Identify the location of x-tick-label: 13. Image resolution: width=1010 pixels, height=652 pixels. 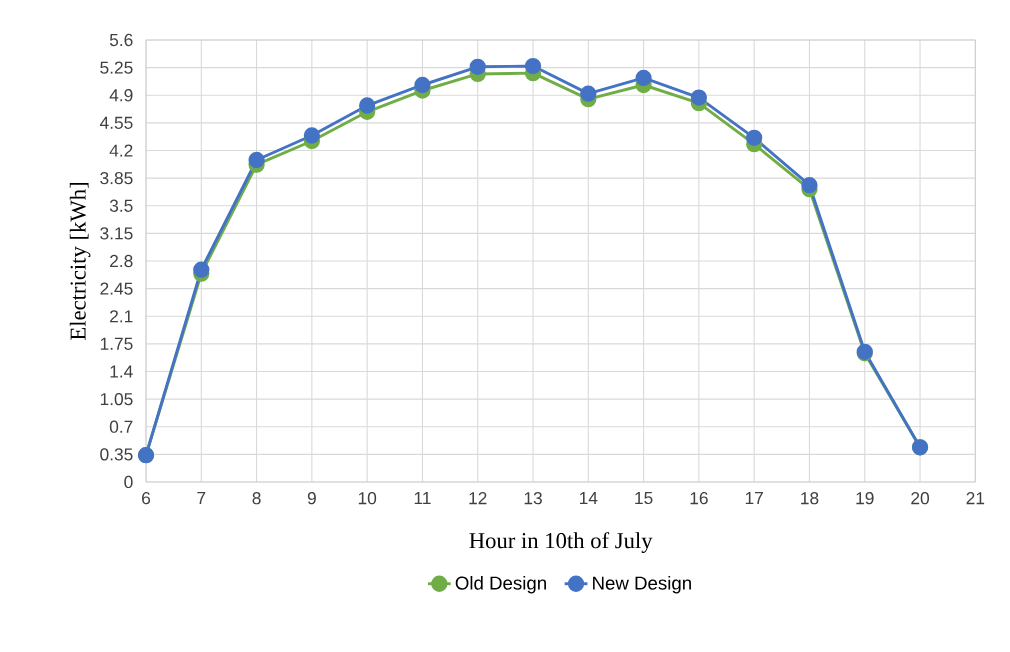
(533, 498).